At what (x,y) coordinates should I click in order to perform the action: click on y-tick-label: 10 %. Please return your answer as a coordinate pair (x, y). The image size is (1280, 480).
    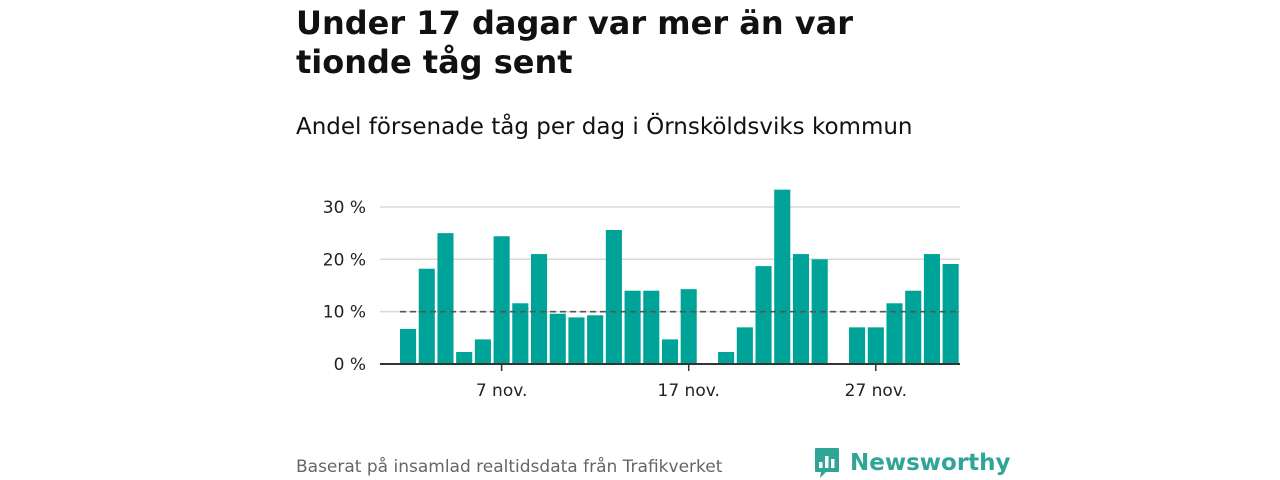
    Looking at the image, I should click on (344, 313).